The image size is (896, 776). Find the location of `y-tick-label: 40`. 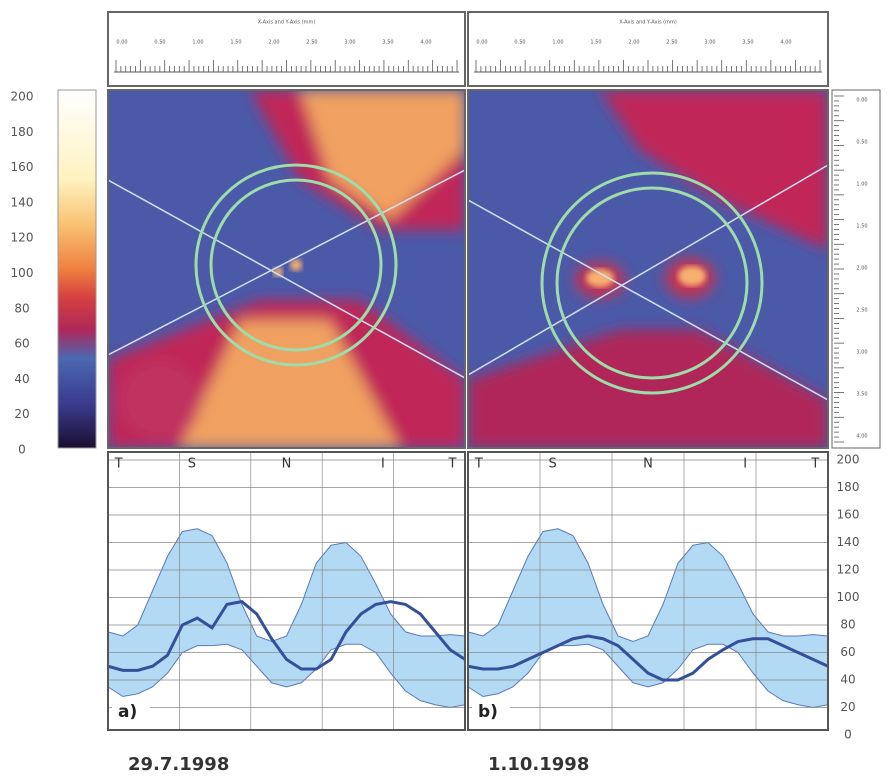

y-tick-label: 40 is located at coordinates (847, 680).